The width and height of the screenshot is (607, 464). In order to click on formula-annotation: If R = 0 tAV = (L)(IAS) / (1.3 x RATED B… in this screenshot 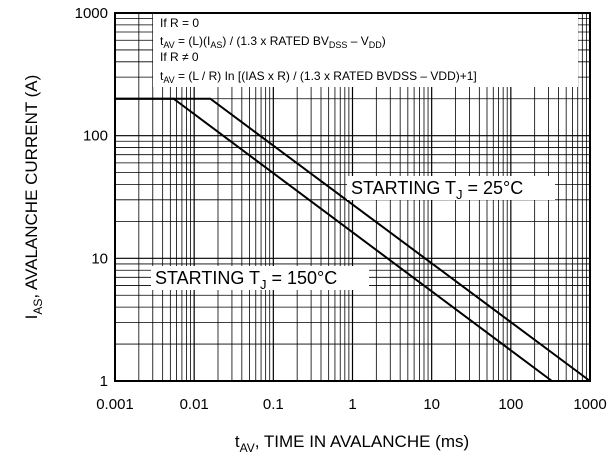, I will do `click(365, 50)`.